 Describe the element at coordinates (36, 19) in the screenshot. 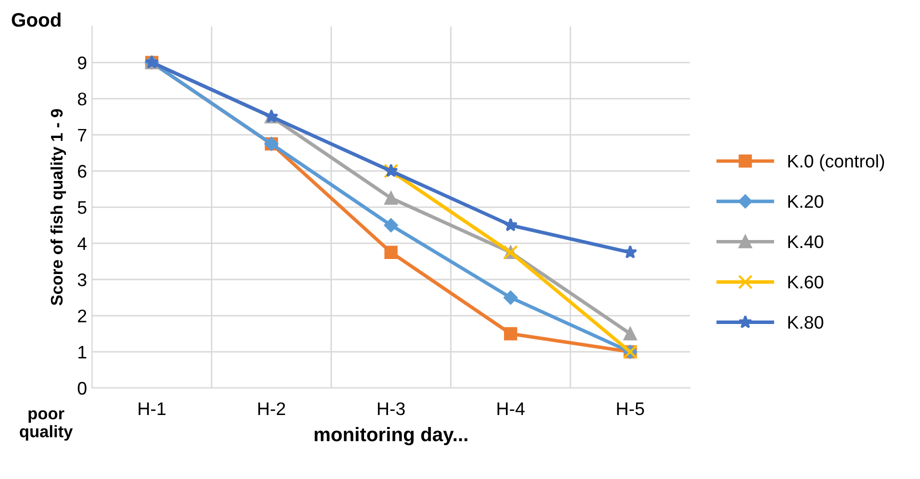

I see `text: Good` at that location.